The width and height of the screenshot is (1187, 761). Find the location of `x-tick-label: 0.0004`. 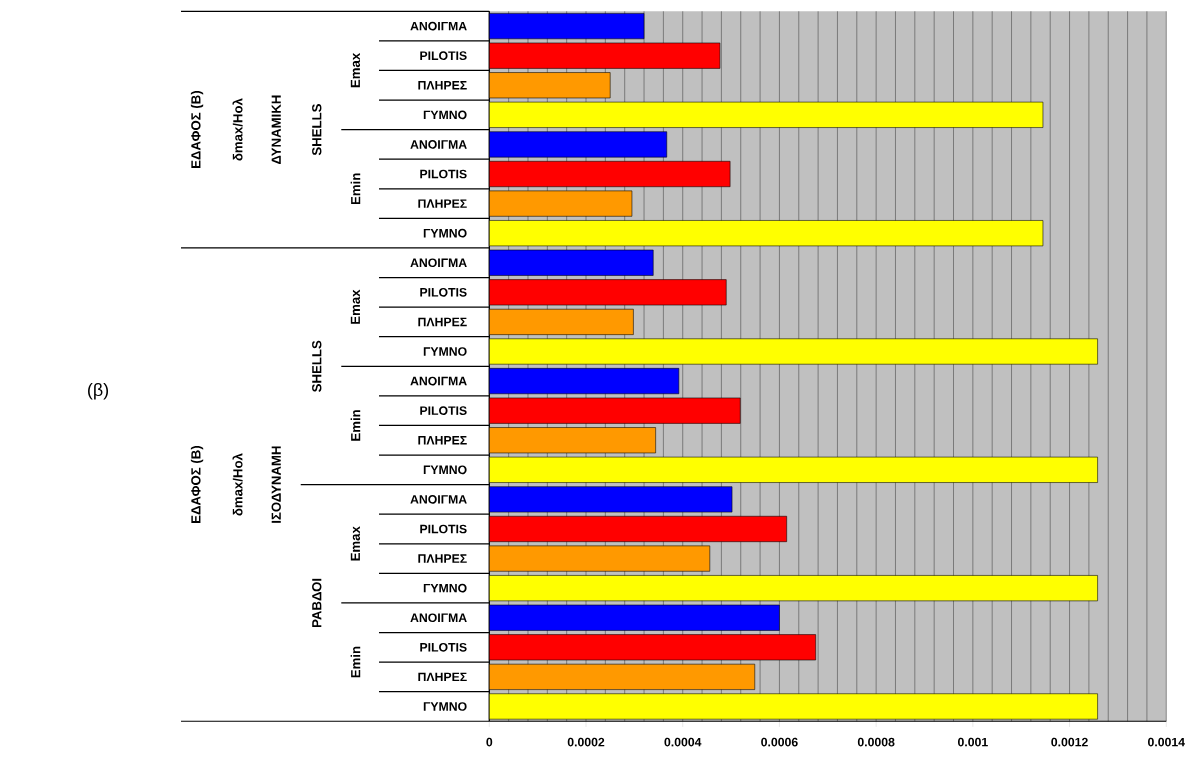

x-tick-label: 0.0004 is located at coordinates (683, 742).